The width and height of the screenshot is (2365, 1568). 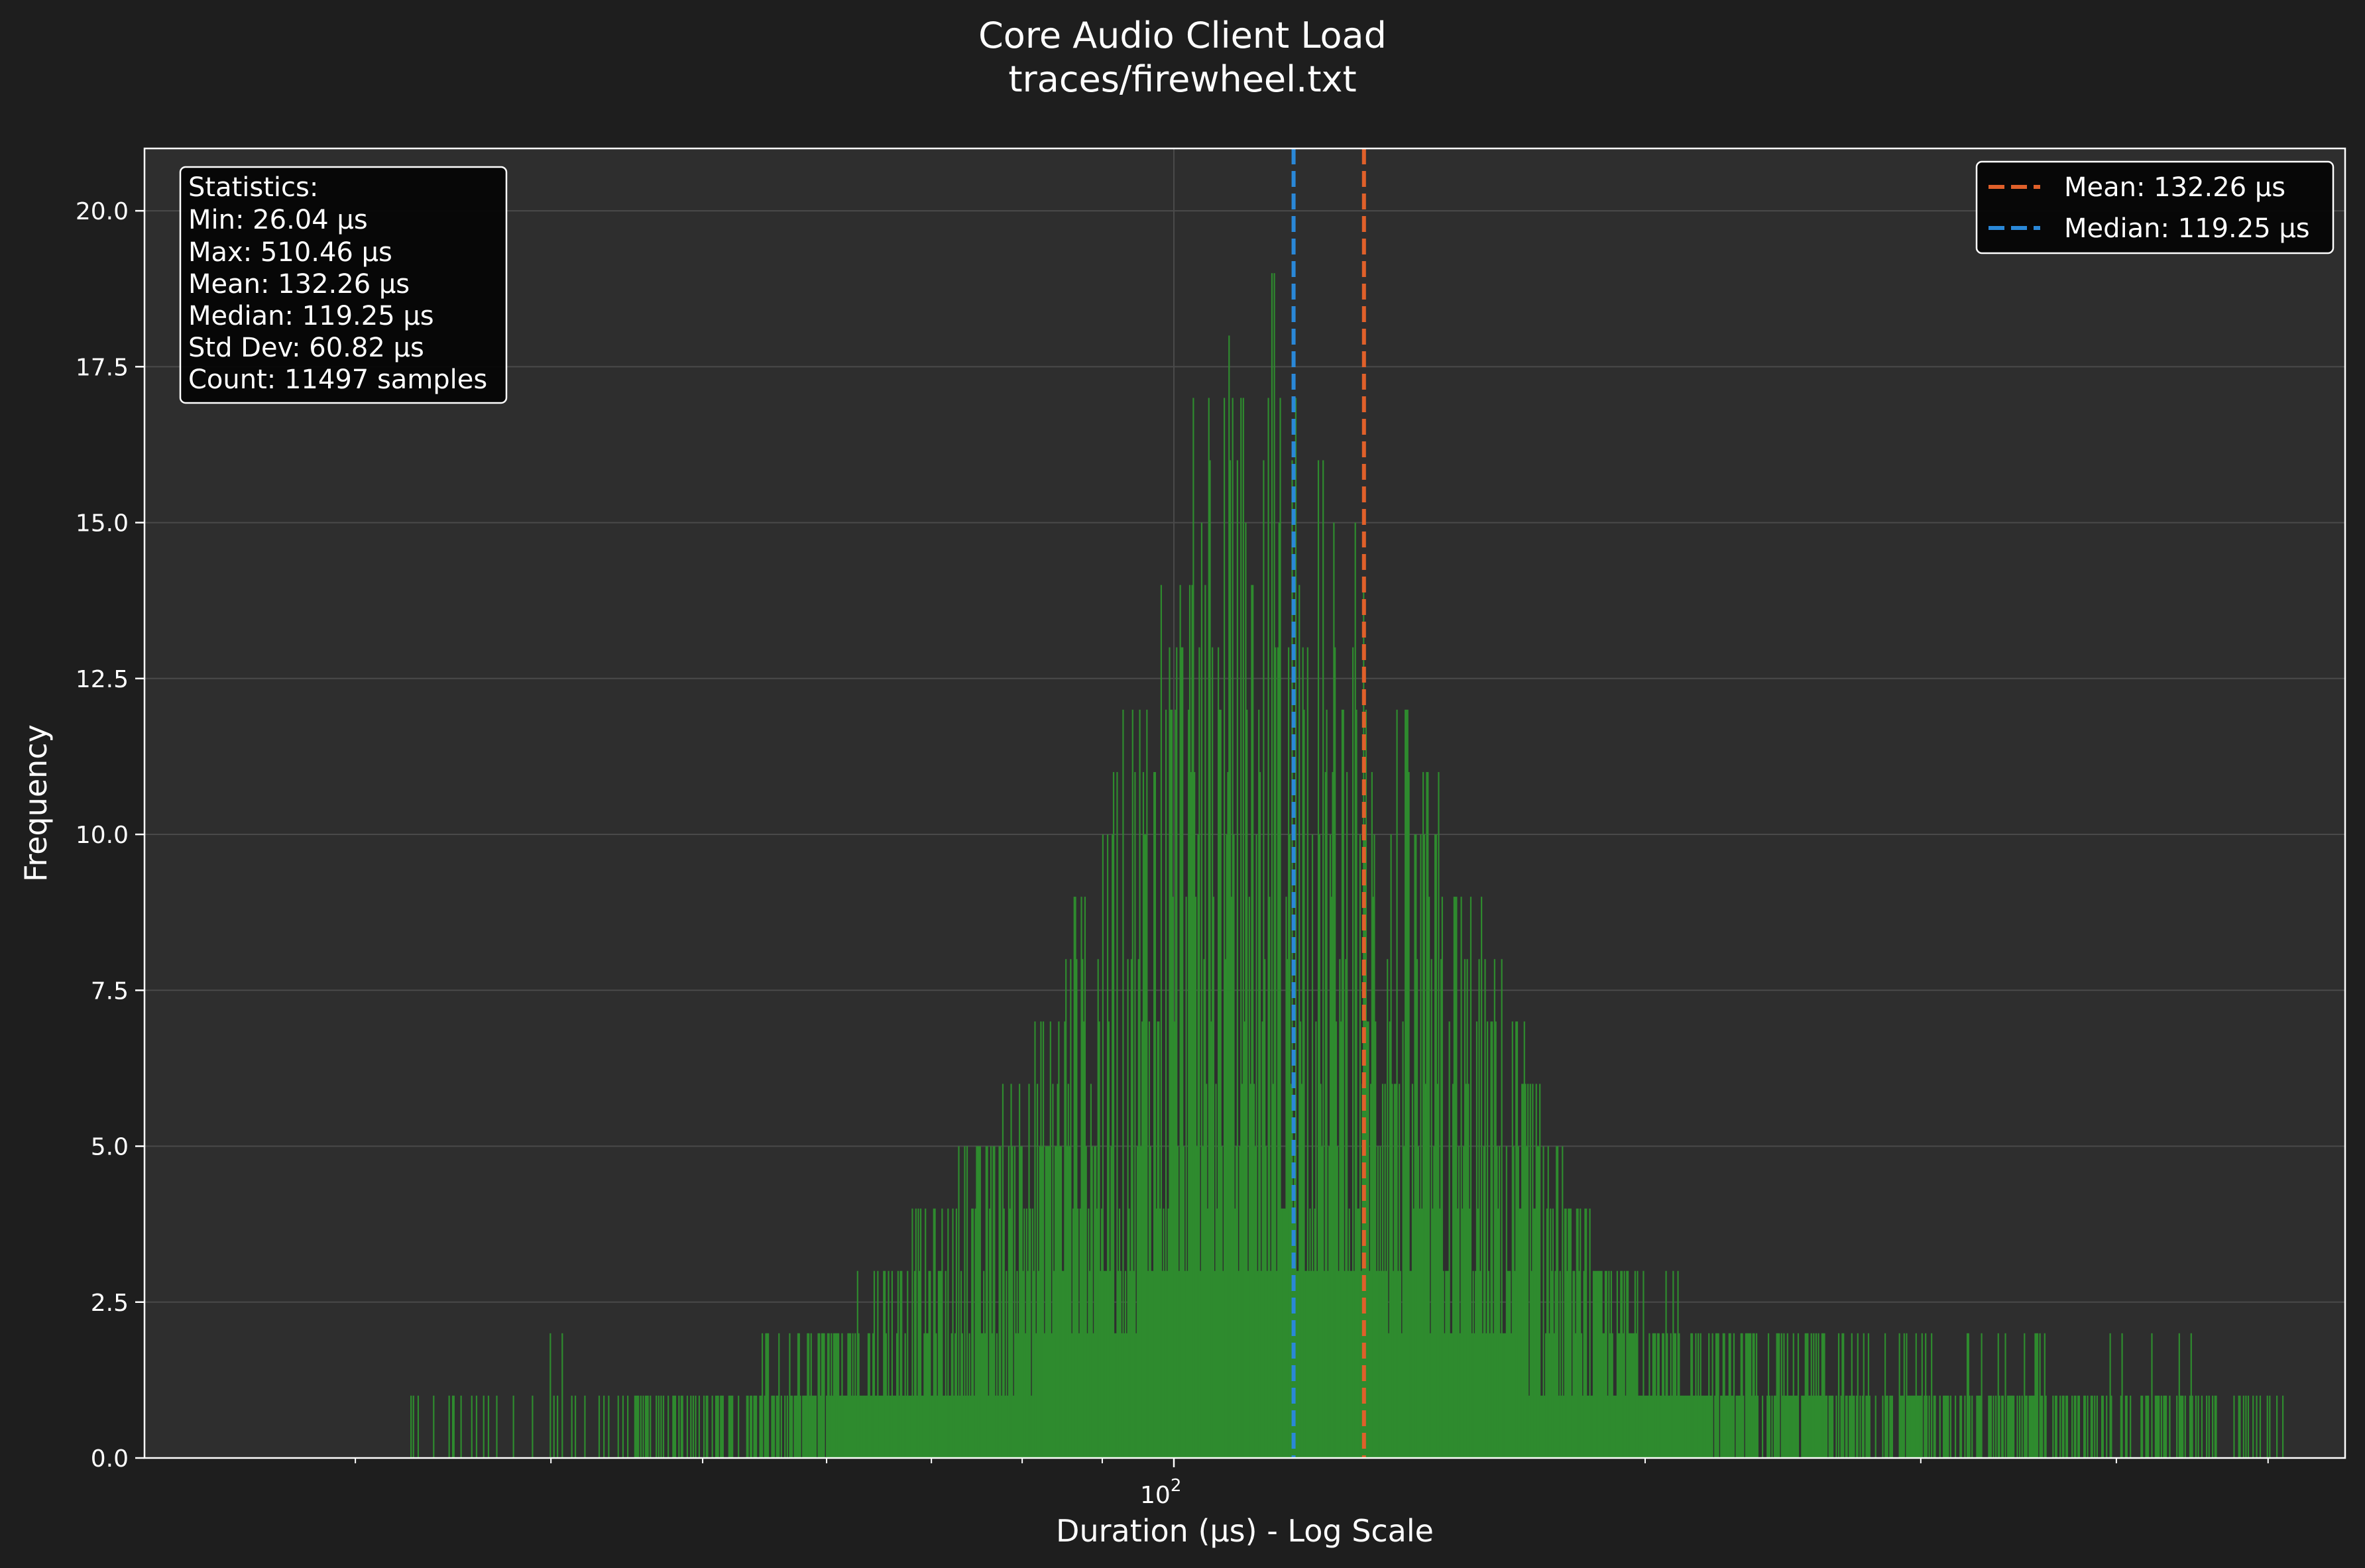 What do you see at coordinates (36, 803) in the screenshot?
I see `y-axis-label: Frequency` at bounding box center [36, 803].